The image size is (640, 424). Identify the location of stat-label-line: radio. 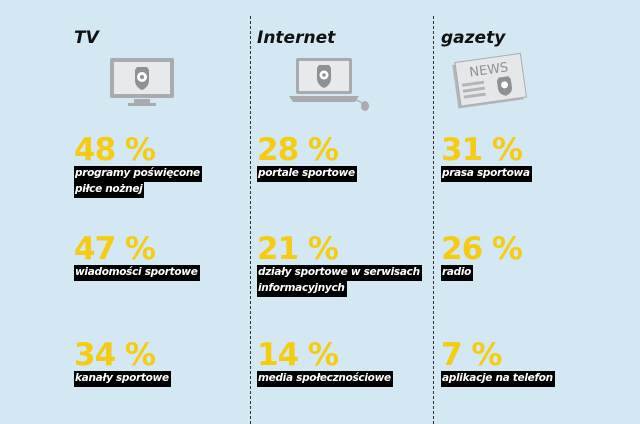
(457, 273).